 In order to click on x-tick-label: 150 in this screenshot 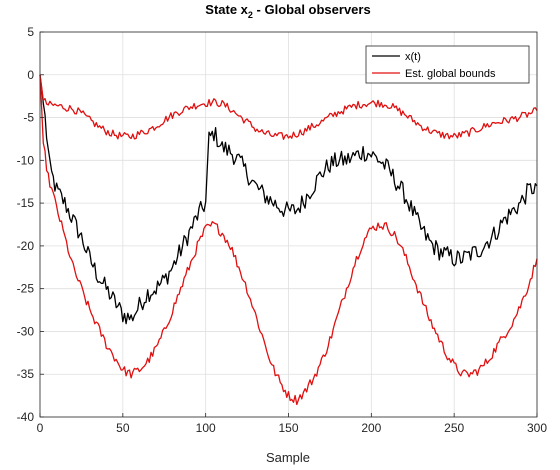, I will do `click(288, 428)`.